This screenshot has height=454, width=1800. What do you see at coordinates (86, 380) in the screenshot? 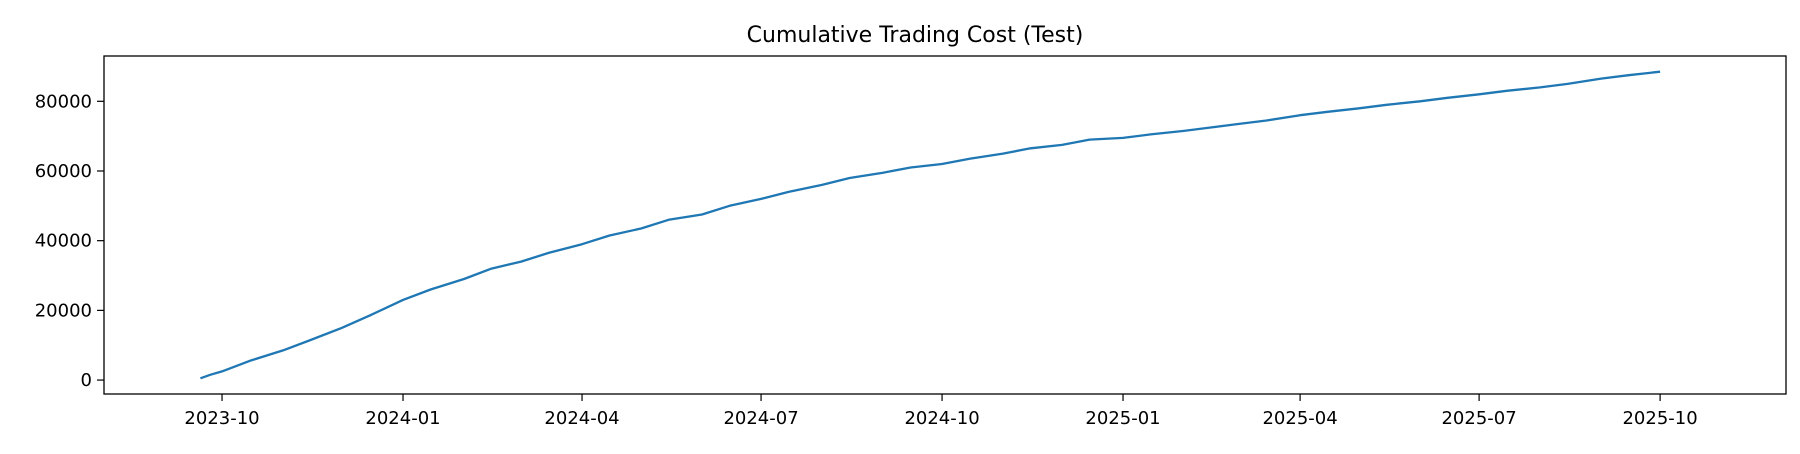
I see `y-tick-label: 0` at bounding box center [86, 380].